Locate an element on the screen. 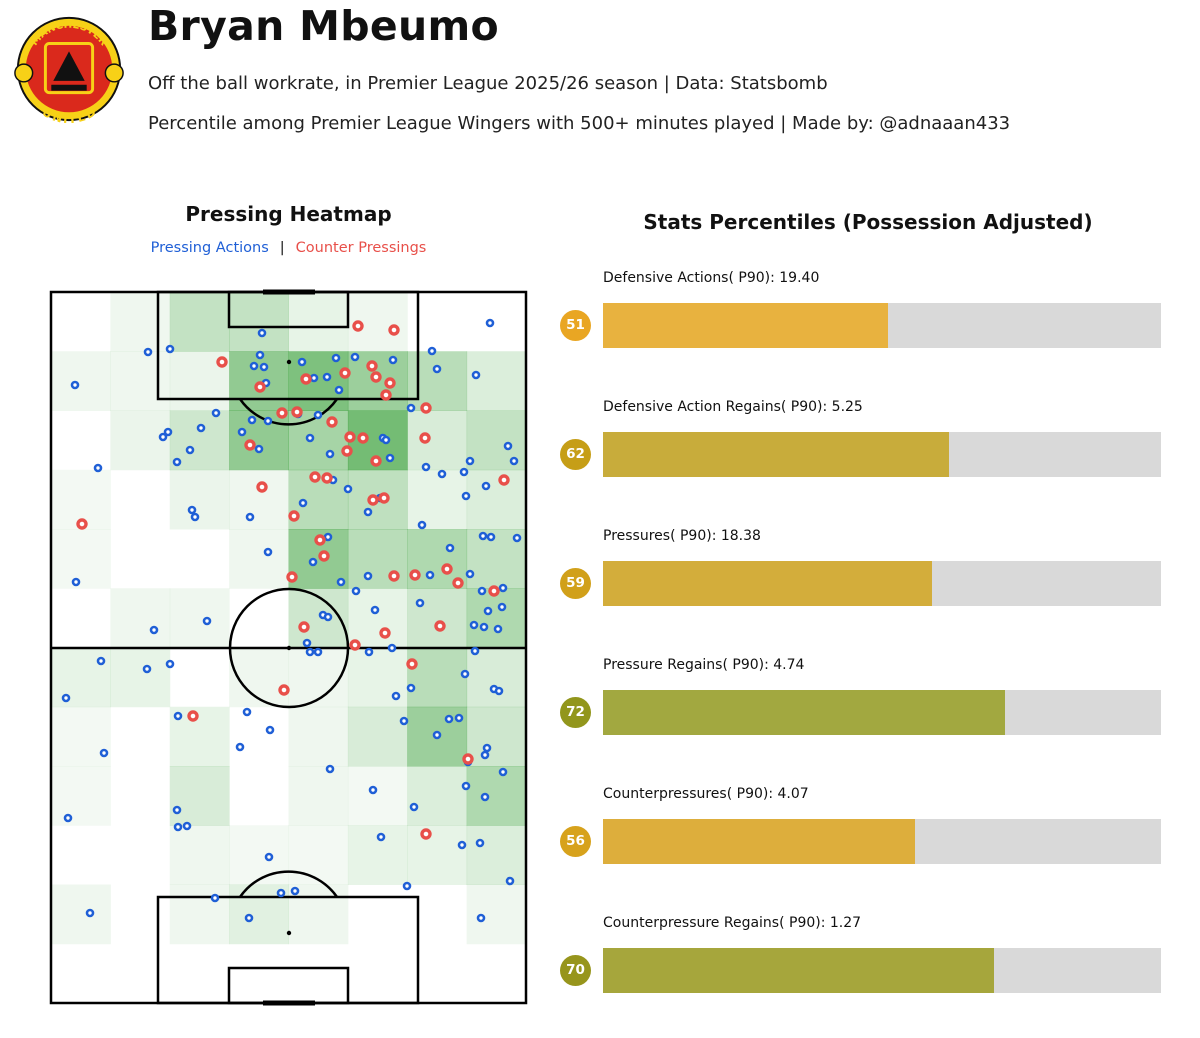 This screenshot has height=1038, width=1200. percentile-badge: 59 is located at coordinates (575, 583).